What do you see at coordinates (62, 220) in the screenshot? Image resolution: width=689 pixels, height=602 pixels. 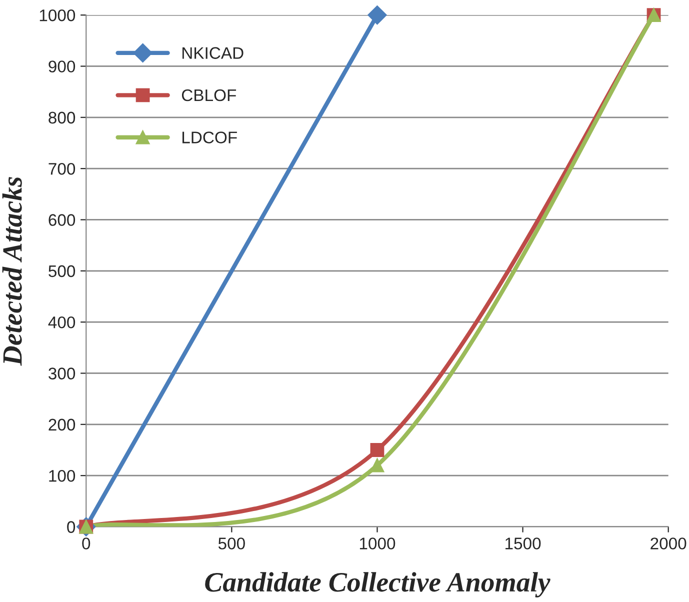 I see `y-tick-label: 600` at bounding box center [62, 220].